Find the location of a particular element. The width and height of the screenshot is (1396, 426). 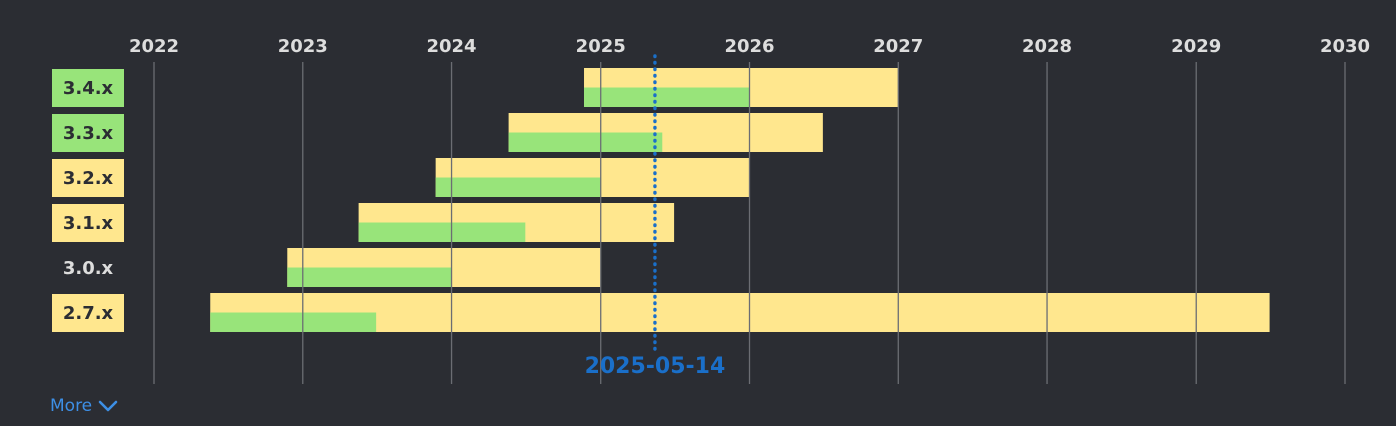

year-tick-label: 2026 is located at coordinates (749, 46).